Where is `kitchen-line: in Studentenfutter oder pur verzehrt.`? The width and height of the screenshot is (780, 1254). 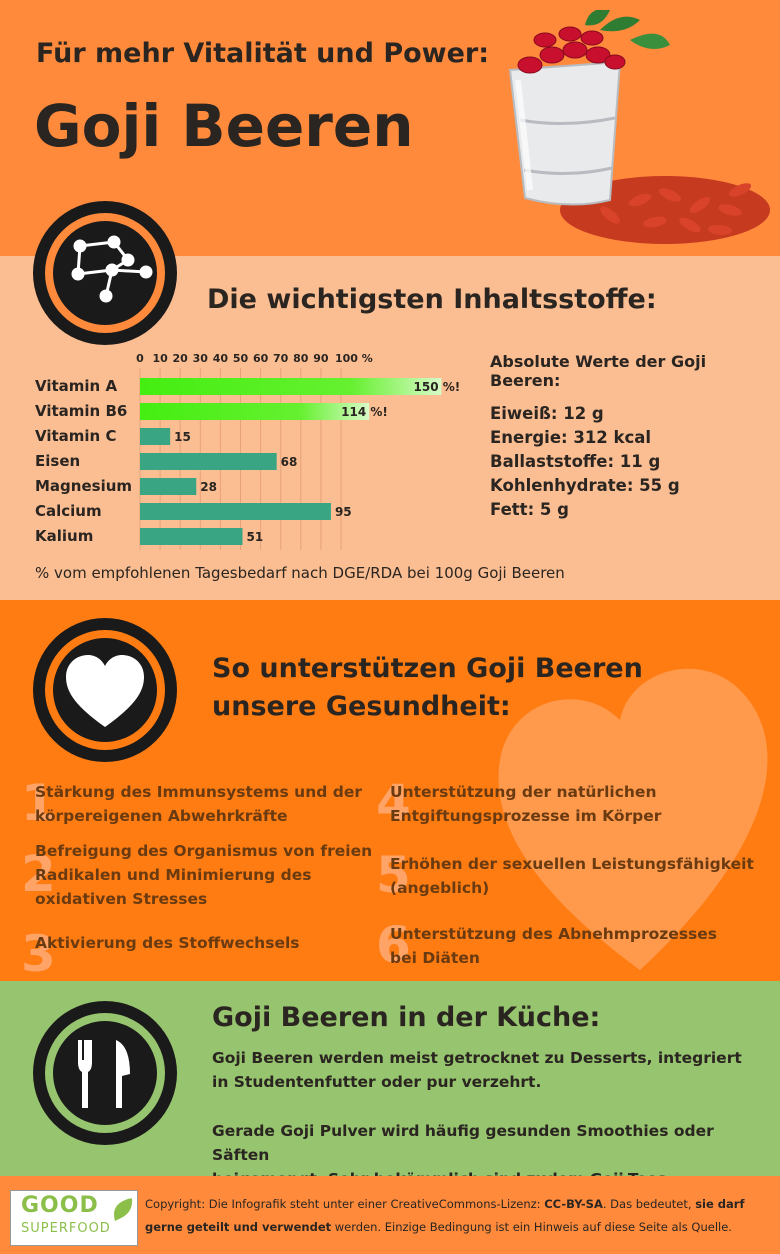
kitchen-line: in Studentenfutter oder pur verzehrt. is located at coordinates (377, 1082).